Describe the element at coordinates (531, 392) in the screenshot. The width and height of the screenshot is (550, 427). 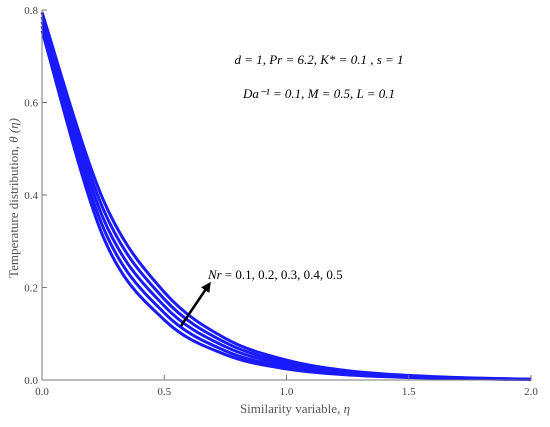
I see `x-tick-label: 2.0` at that location.